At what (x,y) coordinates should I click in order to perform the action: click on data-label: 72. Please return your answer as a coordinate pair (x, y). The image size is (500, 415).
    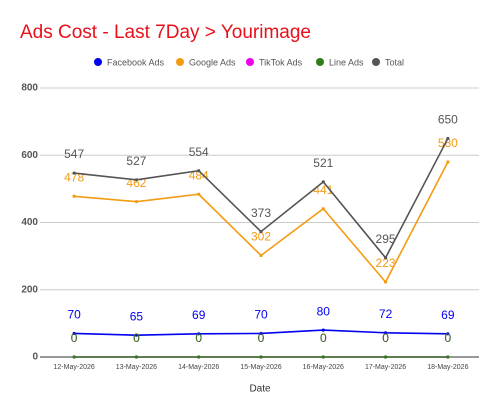
    Looking at the image, I should click on (386, 314).